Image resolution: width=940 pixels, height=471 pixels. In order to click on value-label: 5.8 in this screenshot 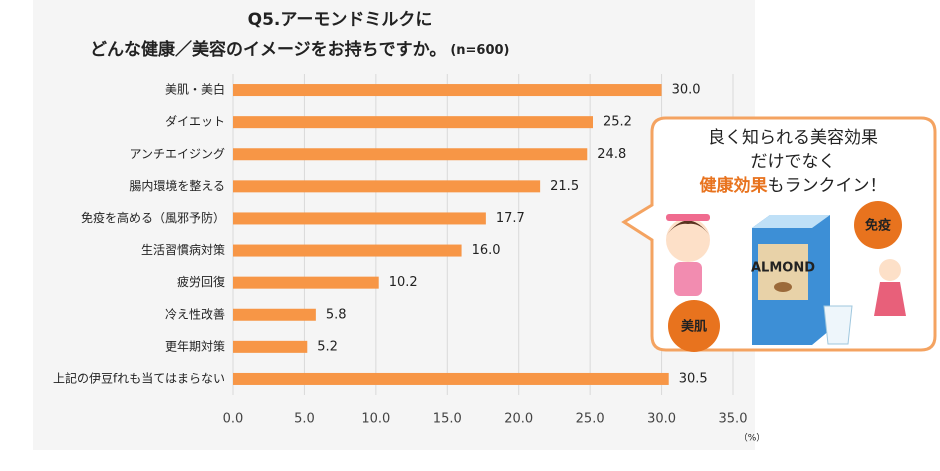, I will do `click(336, 314)`.